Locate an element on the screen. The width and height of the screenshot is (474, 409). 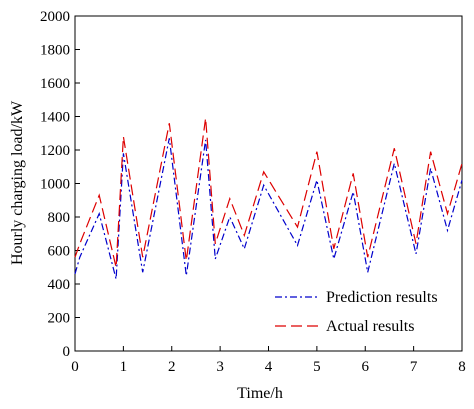
y-axis-ticks: 0 200 400 600 800 1000 1200 1400 1600 1800 2000 is located at coordinates (60, 184).